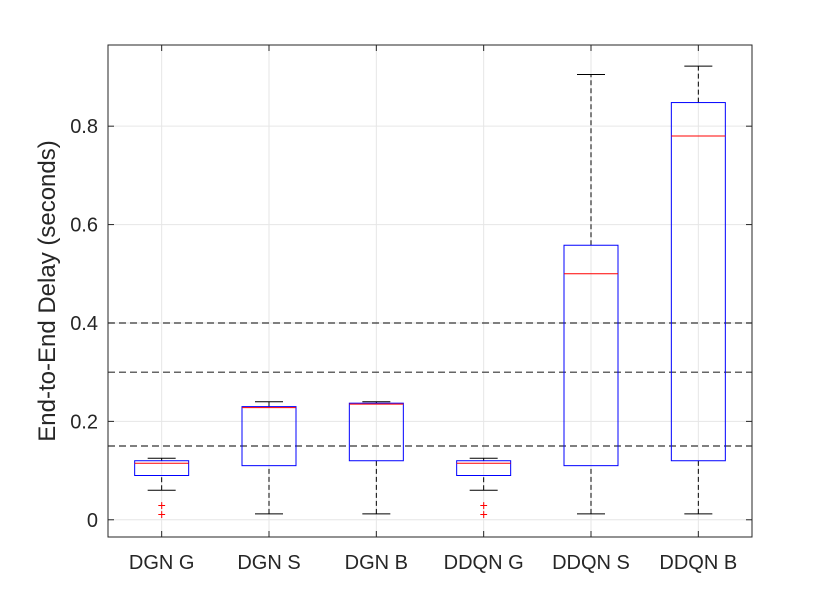 This screenshot has width=830, height=603. I want to click on y-tick-label-3: 0.6, so click(84, 226).